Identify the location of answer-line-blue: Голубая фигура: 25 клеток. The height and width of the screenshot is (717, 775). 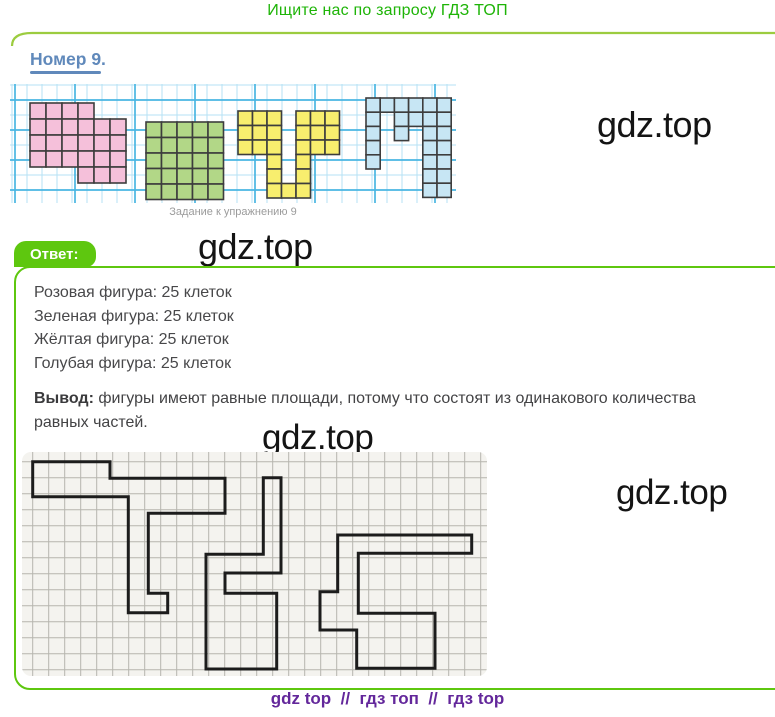
(133, 363).